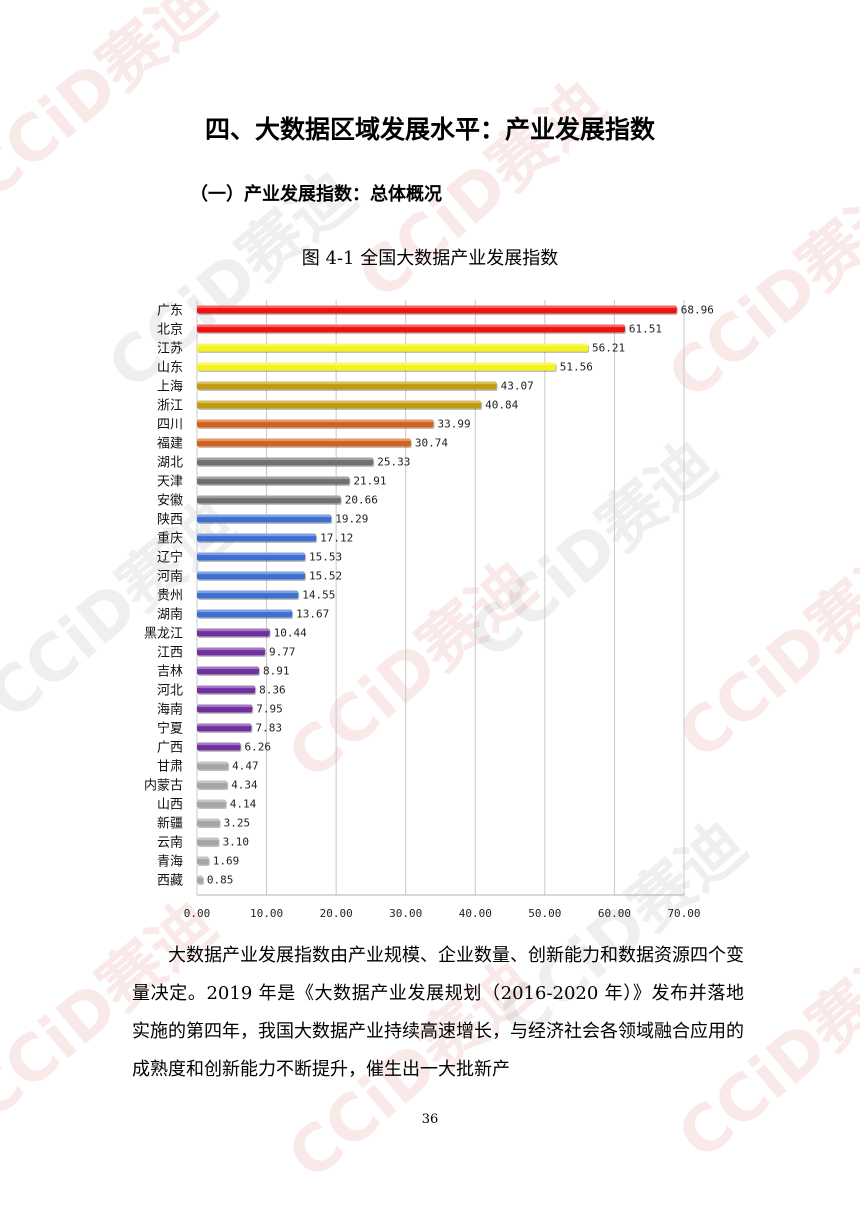 The height and width of the screenshot is (1217, 860). I want to click on data-label: 0.85, so click(220, 880).